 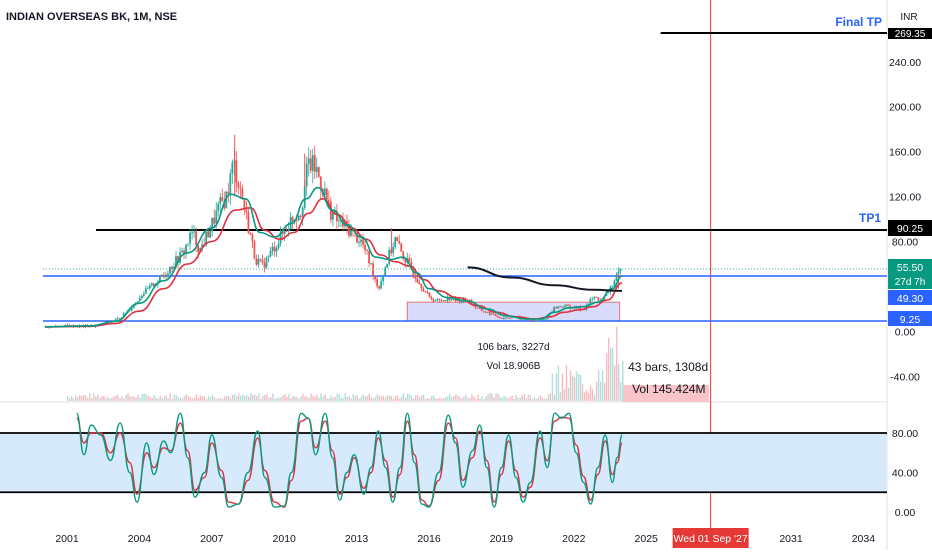 What do you see at coordinates (91, 17) in the screenshot?
I see `symbol-title: INDIAN OVERSEAS BK, 1M, NSE` at bounding box center [91, 17].